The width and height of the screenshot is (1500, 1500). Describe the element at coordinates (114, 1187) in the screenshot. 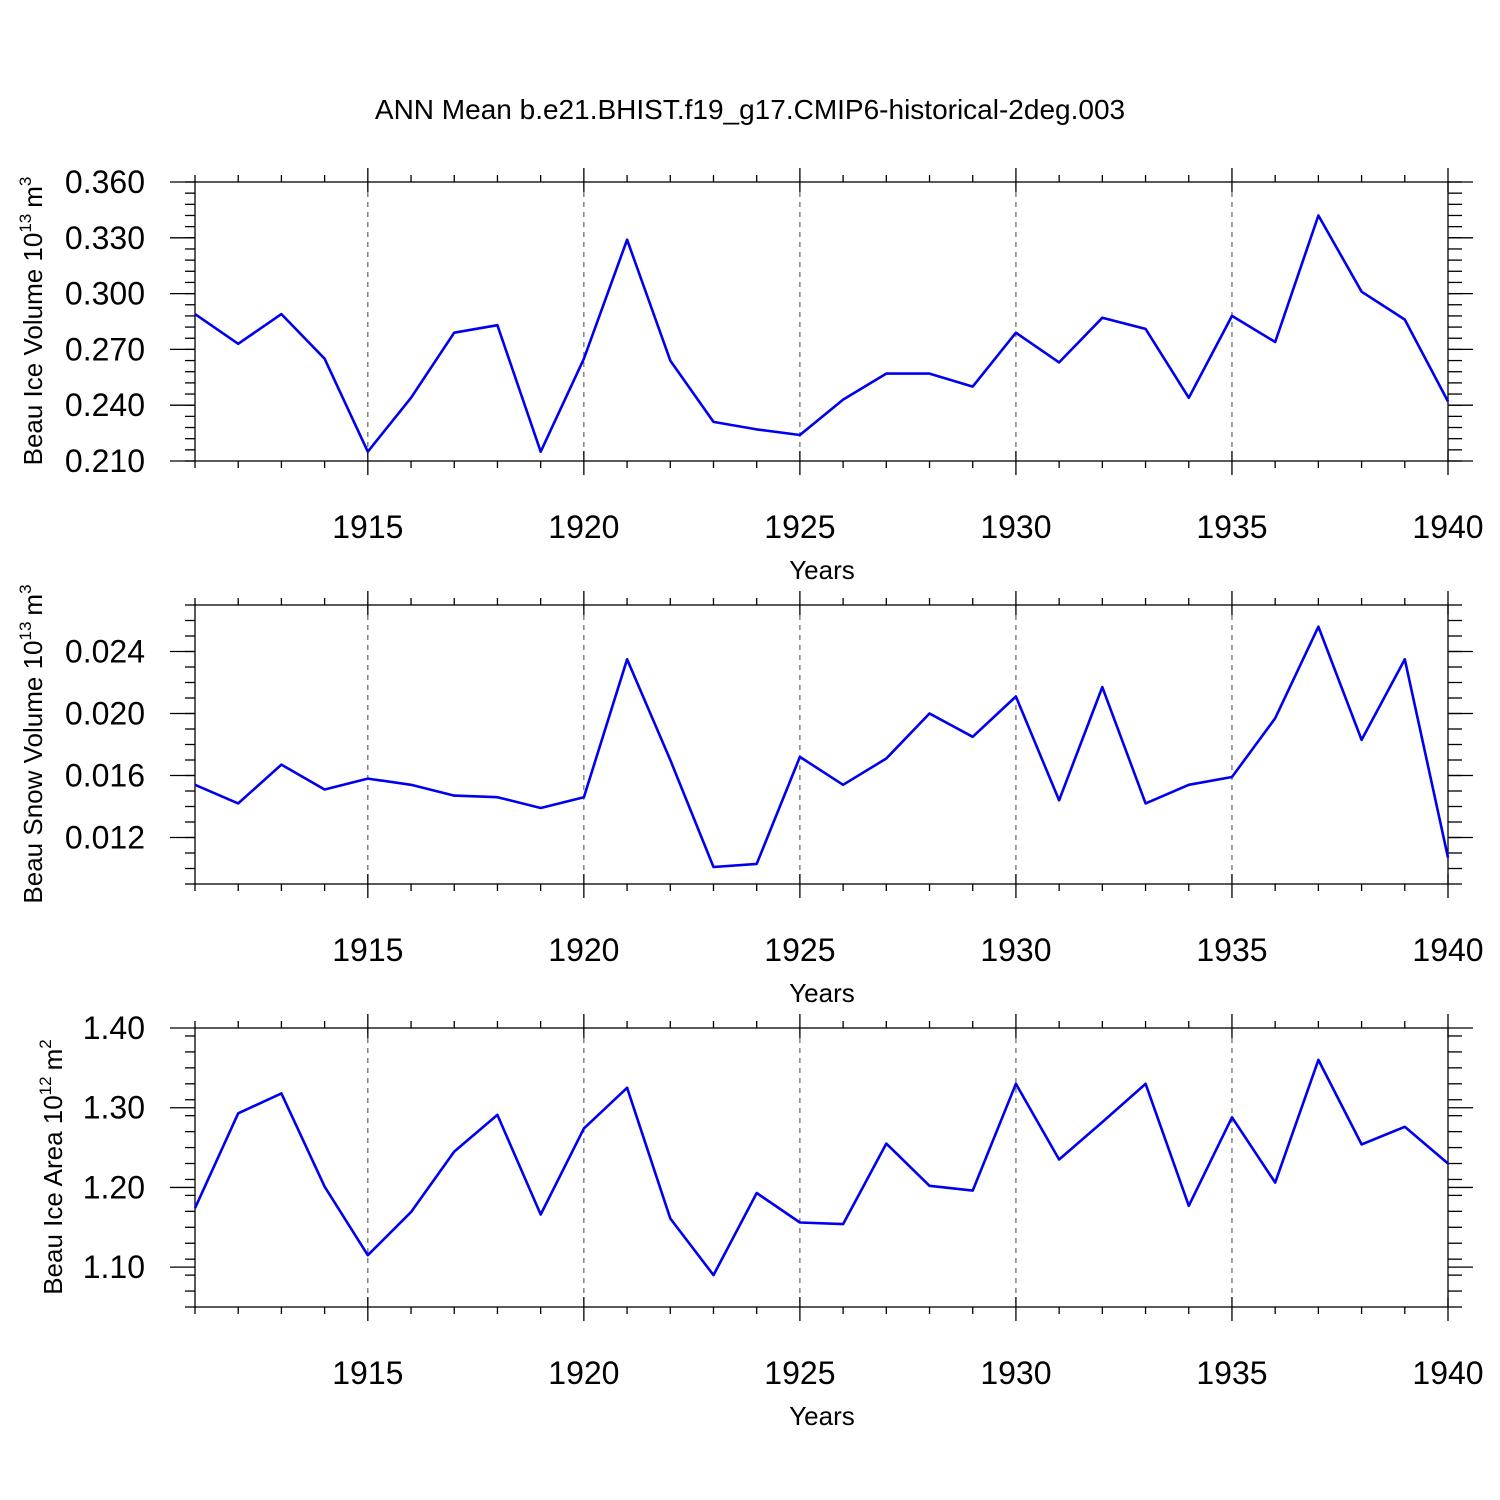

I see `y-tick-label: 1.20` at that location.